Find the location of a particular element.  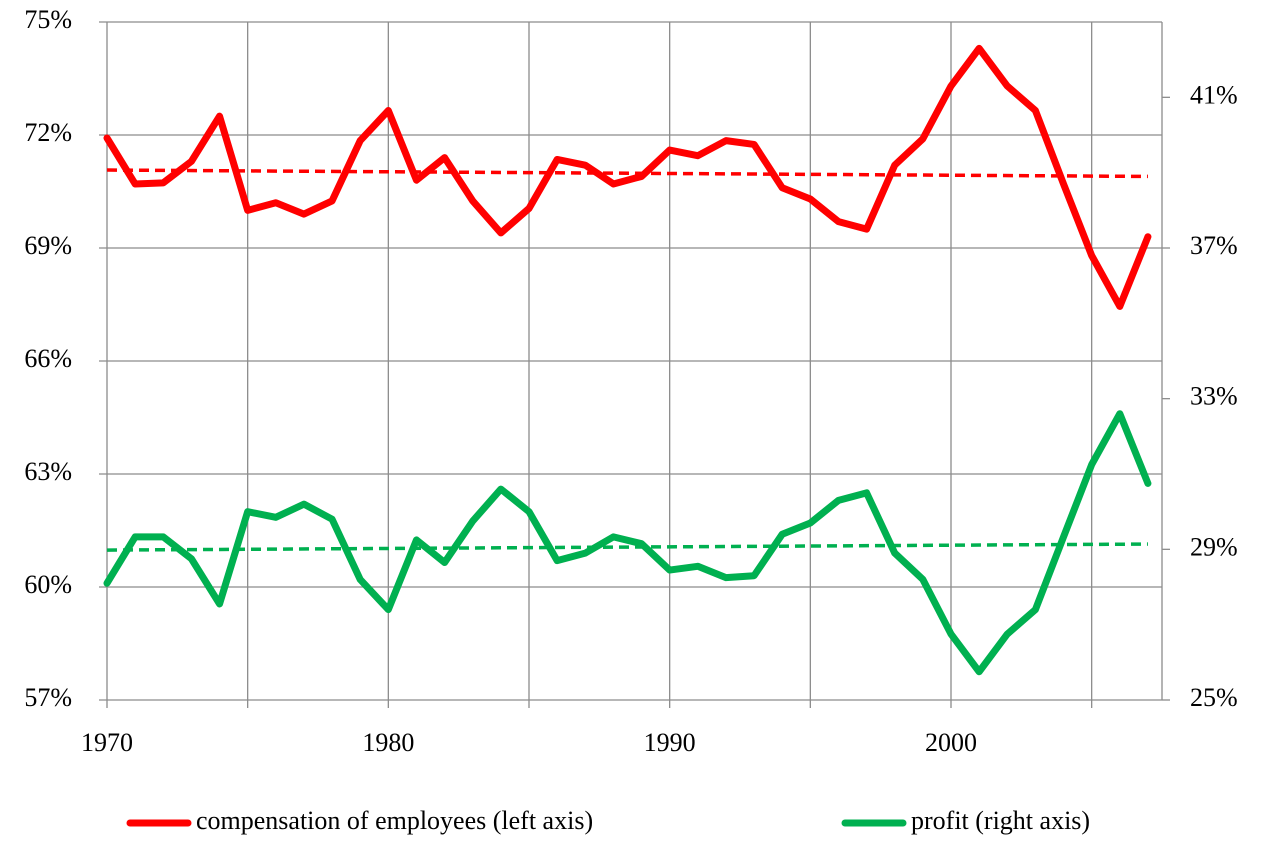

y2-tick-label: 37% is located at coordinates (1214, 245).